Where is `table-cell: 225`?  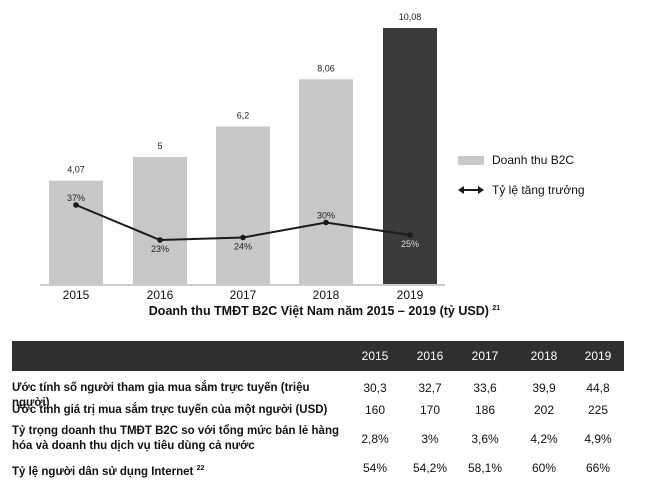 table-cell: 225 is located at coordinates (598, 410).